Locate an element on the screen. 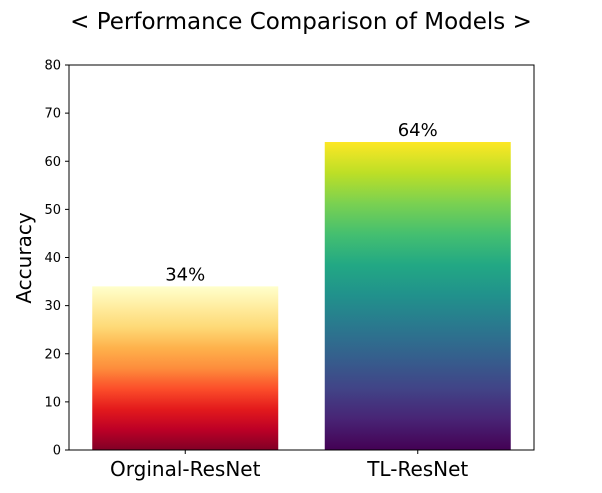  x-tick-label: TL-ResNet is located at coordinates (417, 469).